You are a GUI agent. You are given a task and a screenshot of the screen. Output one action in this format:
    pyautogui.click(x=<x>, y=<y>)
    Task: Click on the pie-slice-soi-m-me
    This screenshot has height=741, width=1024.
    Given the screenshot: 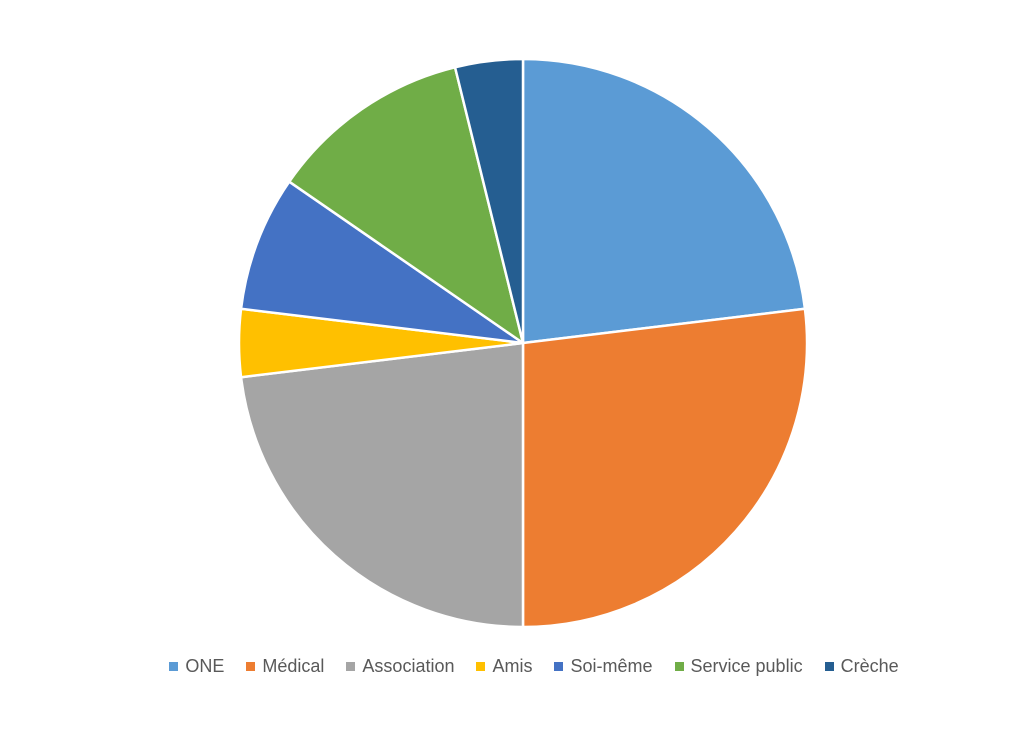 What is the action you would take?
    pyautogui.click(x=382, y=262)
    